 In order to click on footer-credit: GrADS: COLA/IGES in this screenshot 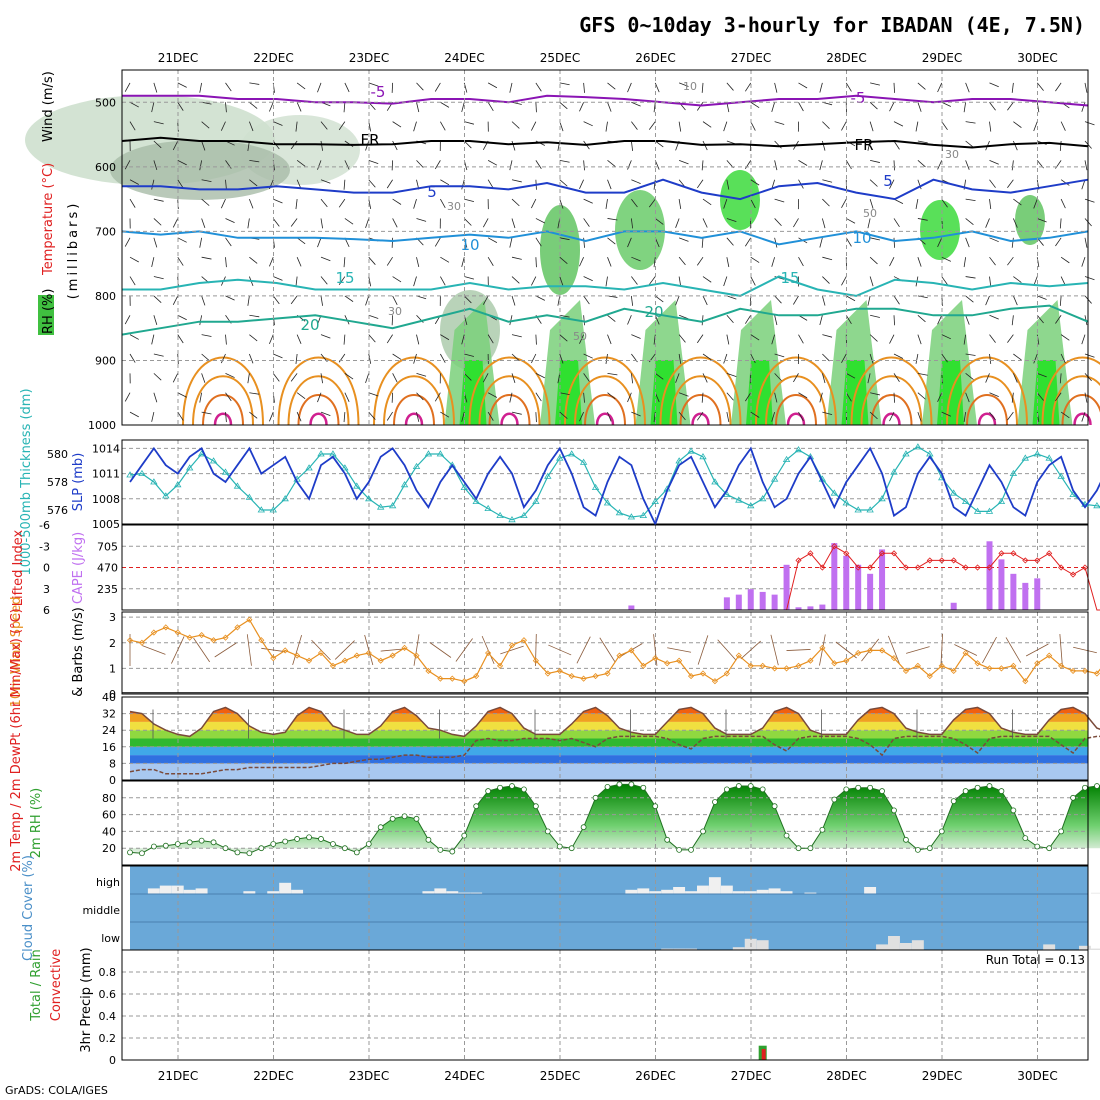, I will do `click(56, 1090)`.